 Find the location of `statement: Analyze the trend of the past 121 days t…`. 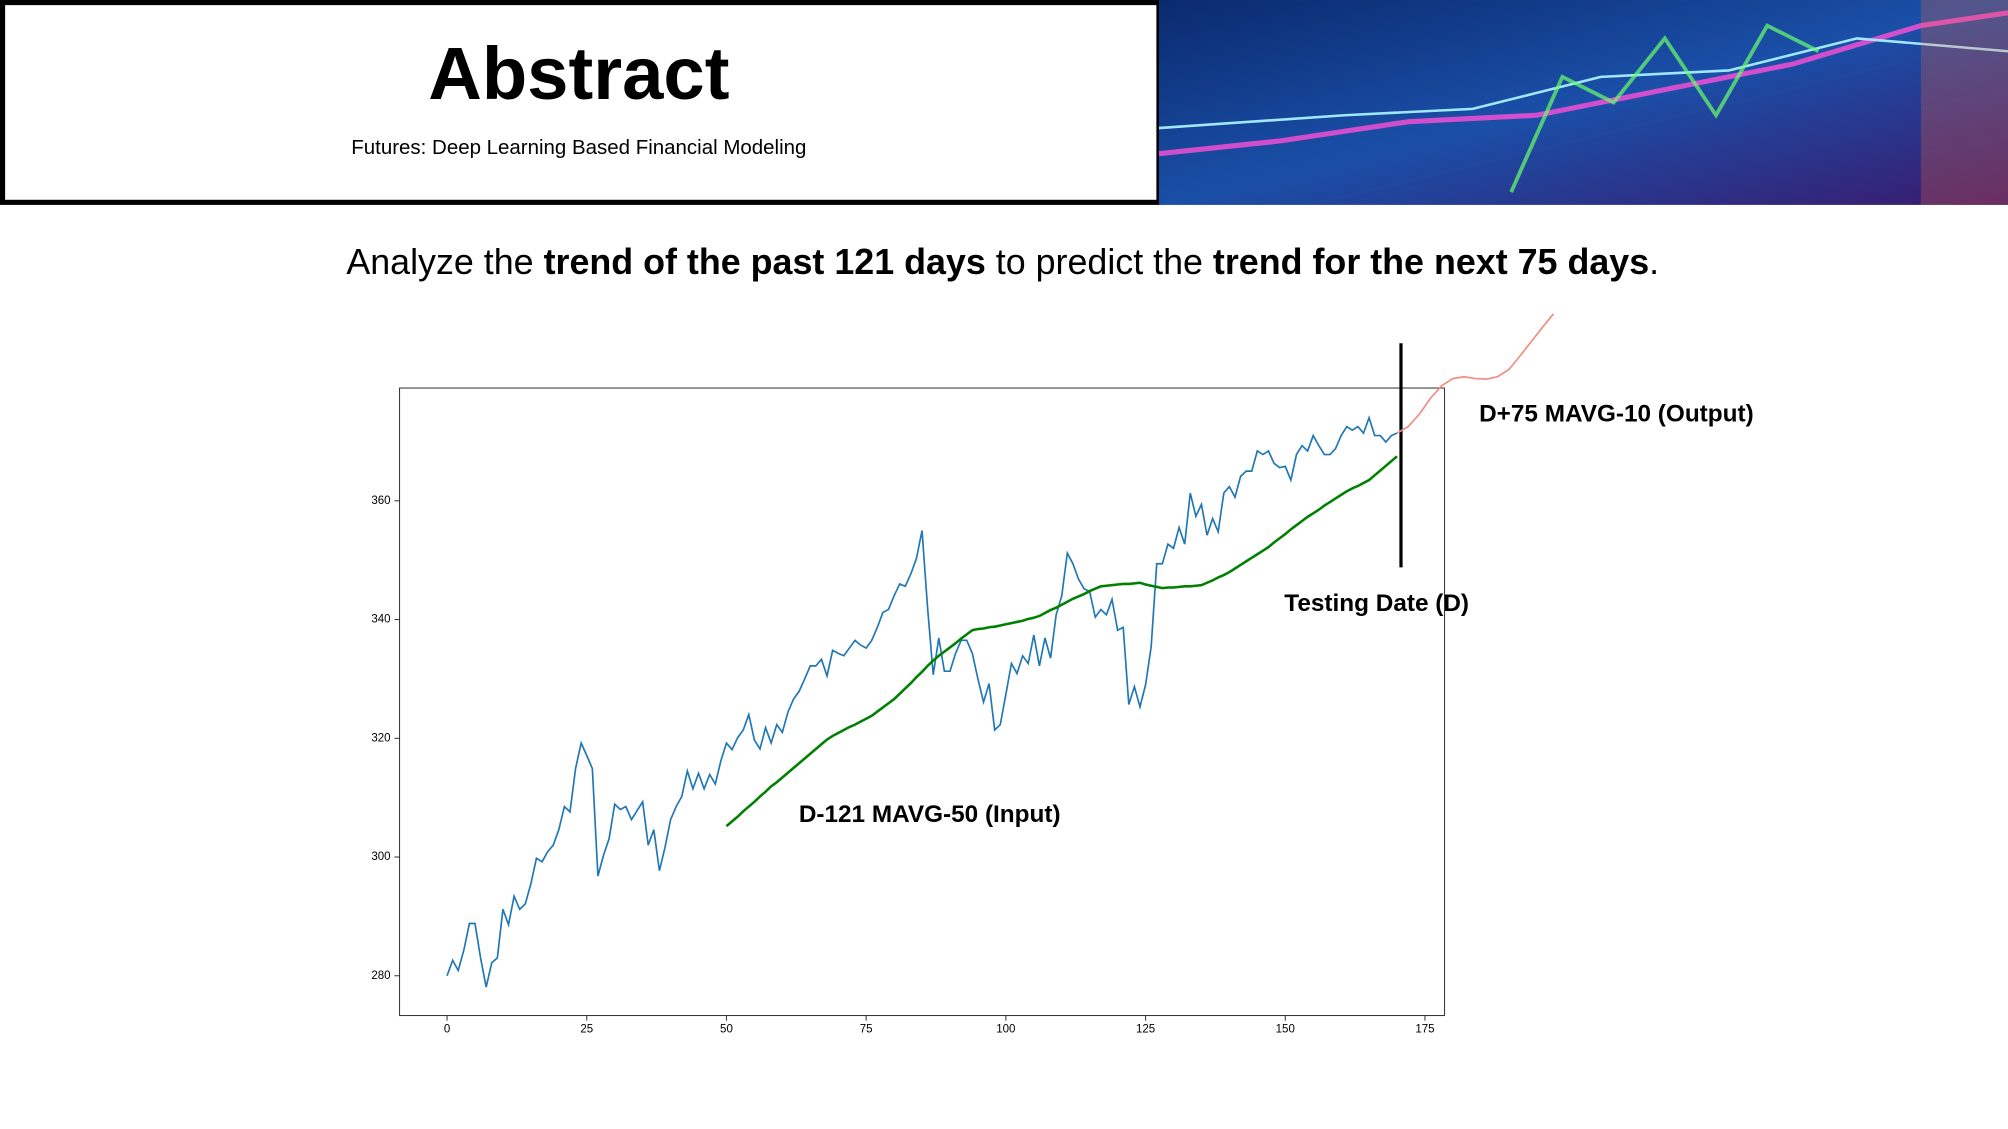

statement: Analyze the trend of the past 121 days t… is located at coordinates (1002, 263).